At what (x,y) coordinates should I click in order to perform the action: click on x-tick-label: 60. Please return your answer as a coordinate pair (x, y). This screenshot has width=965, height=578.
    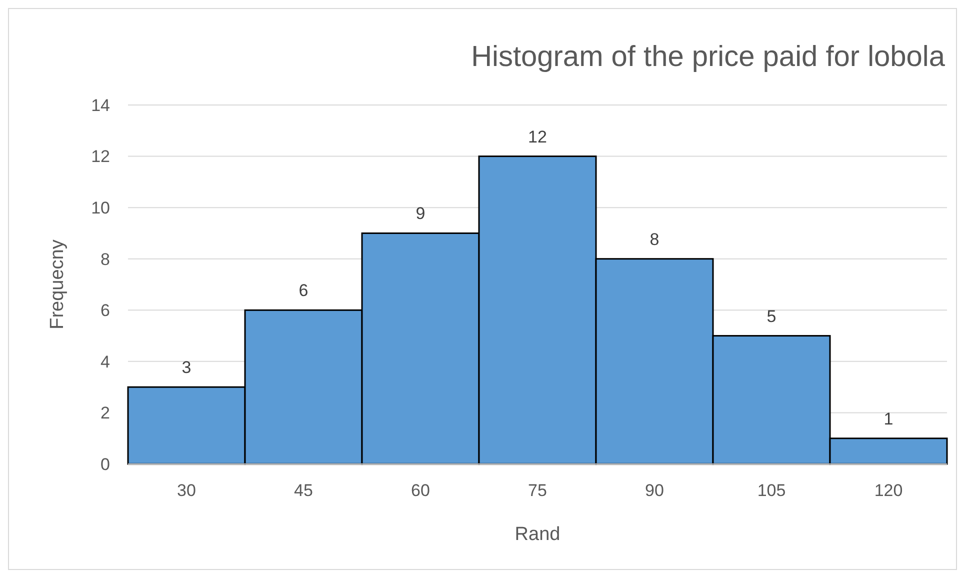
    Looking at the image, I should click on (420, 490).